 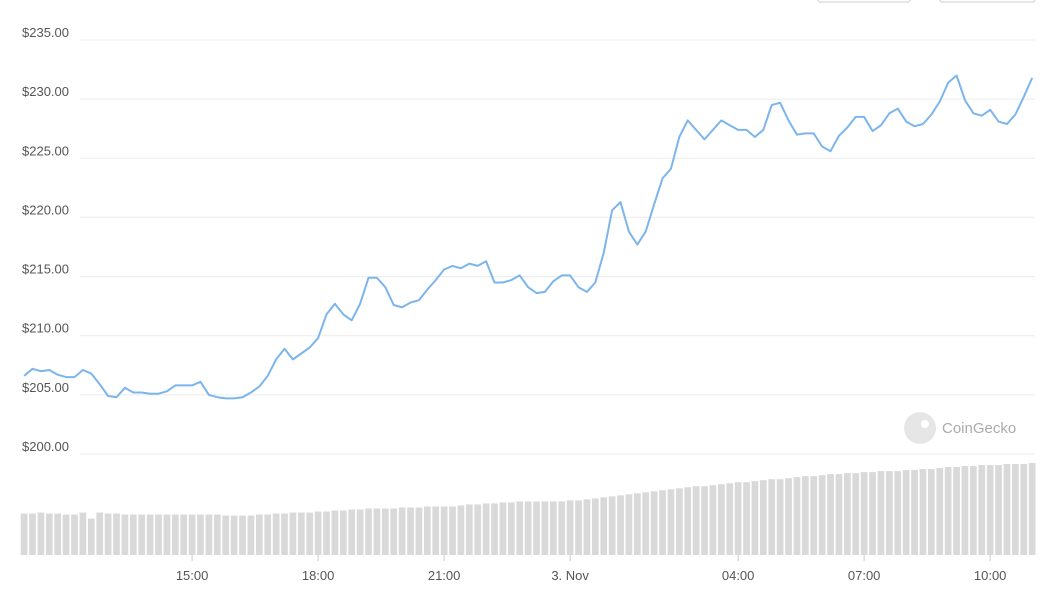 I want to click on y-tick-label: $200.00, so click(x=45, y=446).